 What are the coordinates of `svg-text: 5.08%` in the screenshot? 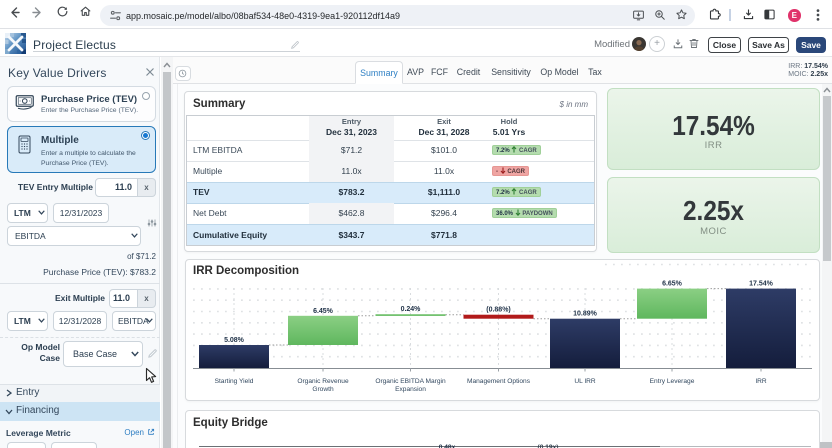 It's located at (234, 340).